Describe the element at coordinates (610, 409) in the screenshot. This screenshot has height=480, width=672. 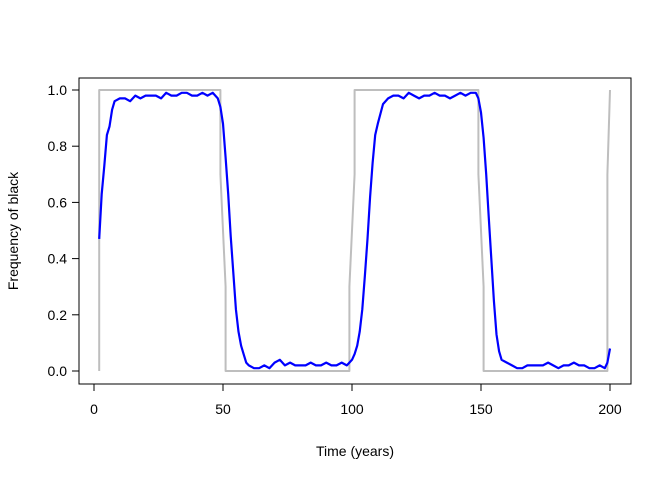
I see `x-tick-label: 200` at that location.